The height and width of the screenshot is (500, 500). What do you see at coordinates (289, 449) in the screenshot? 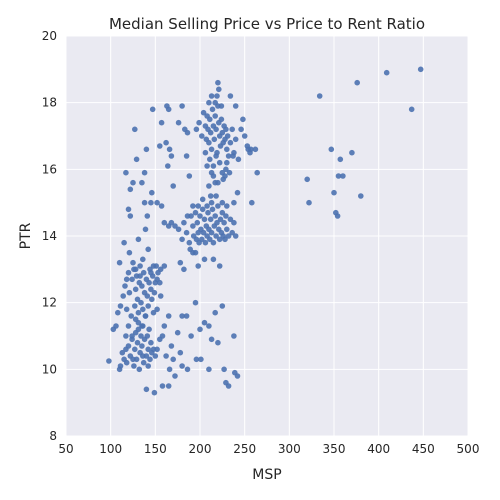
I see `x-tick-label: 300` at bounding box center [289, 449].